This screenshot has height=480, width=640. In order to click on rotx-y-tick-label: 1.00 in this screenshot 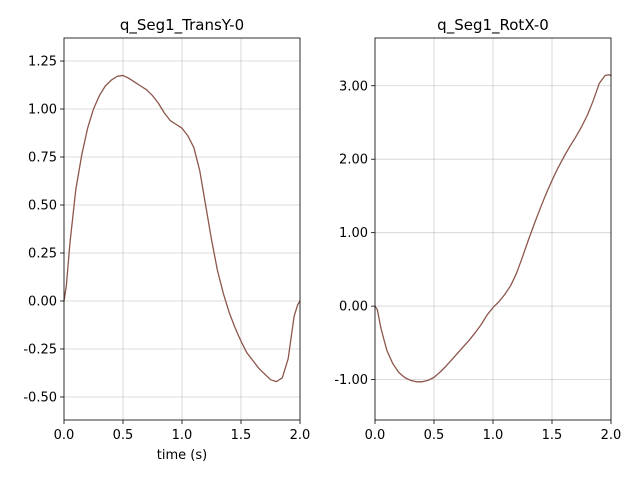, I will do `click(353, 233)`.